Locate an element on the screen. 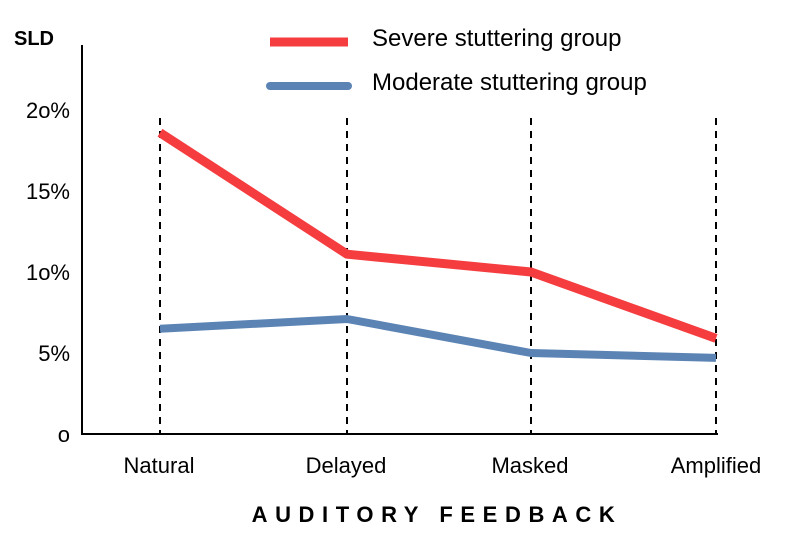 Image resolution: width=800 pixels, height=541 pixels. legend-label-severe: Severe stuttering group is located at coordinates (496, 38).